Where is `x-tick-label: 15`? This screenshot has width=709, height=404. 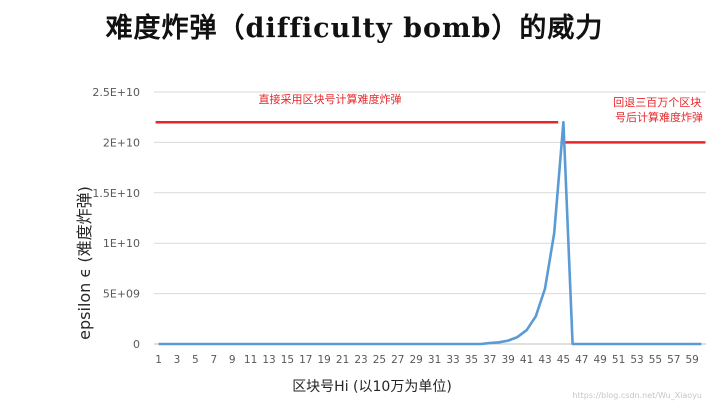
x-tick-label: 15 is located at coordinates (287, 360).